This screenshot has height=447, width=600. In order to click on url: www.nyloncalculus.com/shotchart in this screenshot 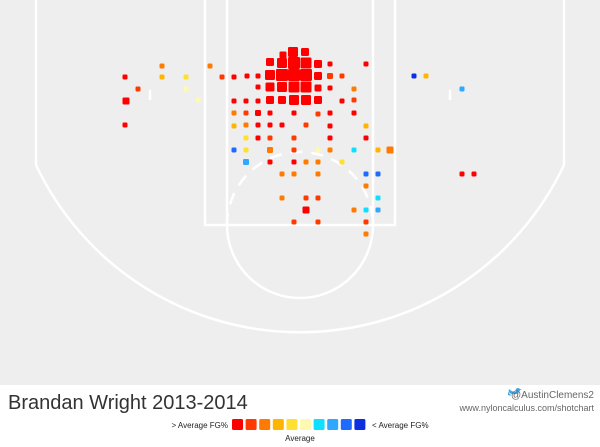, I will do `click(526, 408)`.